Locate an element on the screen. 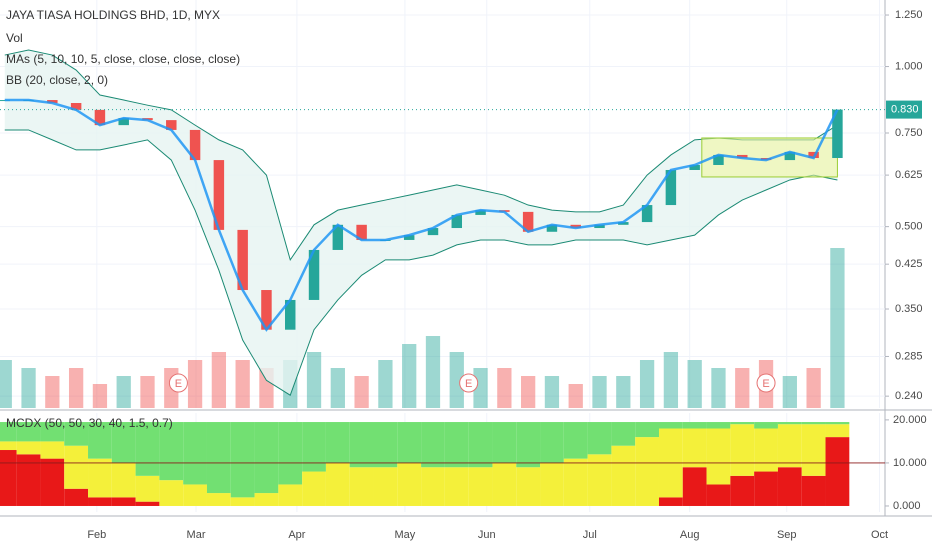 This screenshot has width=932, height=550. y-tick-label: 0.285 is located at coordinates (909, 356).